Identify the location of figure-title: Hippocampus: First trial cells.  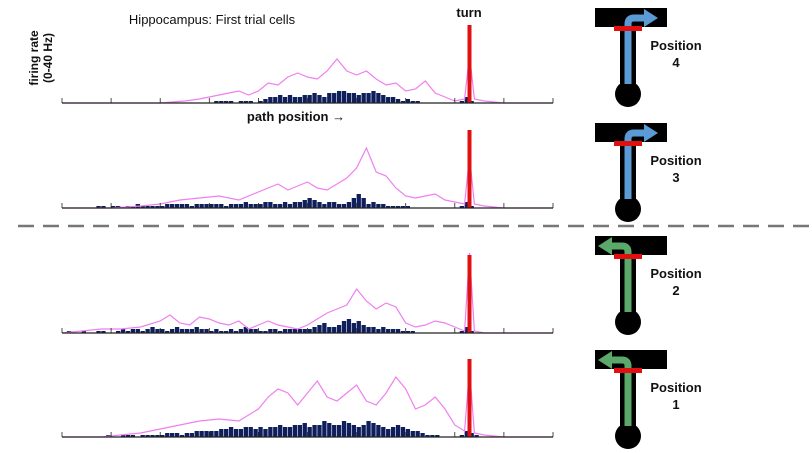
(212, 19).